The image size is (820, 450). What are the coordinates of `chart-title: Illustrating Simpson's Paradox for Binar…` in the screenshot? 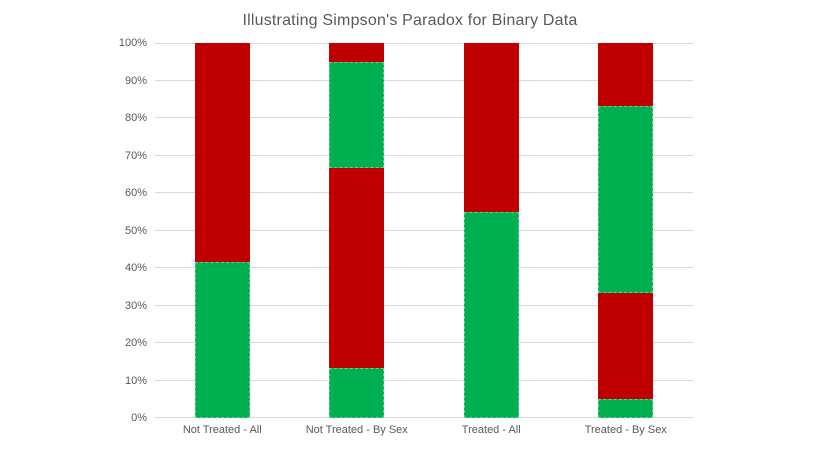 It's located at (410, 20).